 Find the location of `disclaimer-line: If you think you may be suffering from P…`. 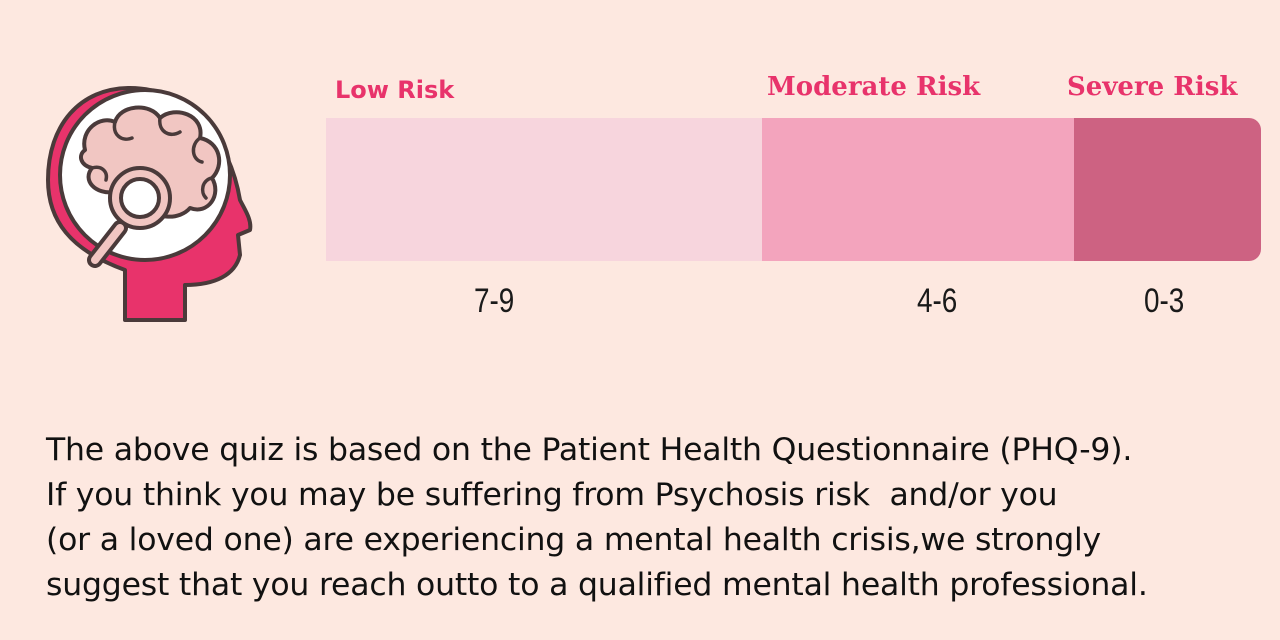

disclaimer-line: If you think you may be suffering from P… is located at coordinates (552, 495).